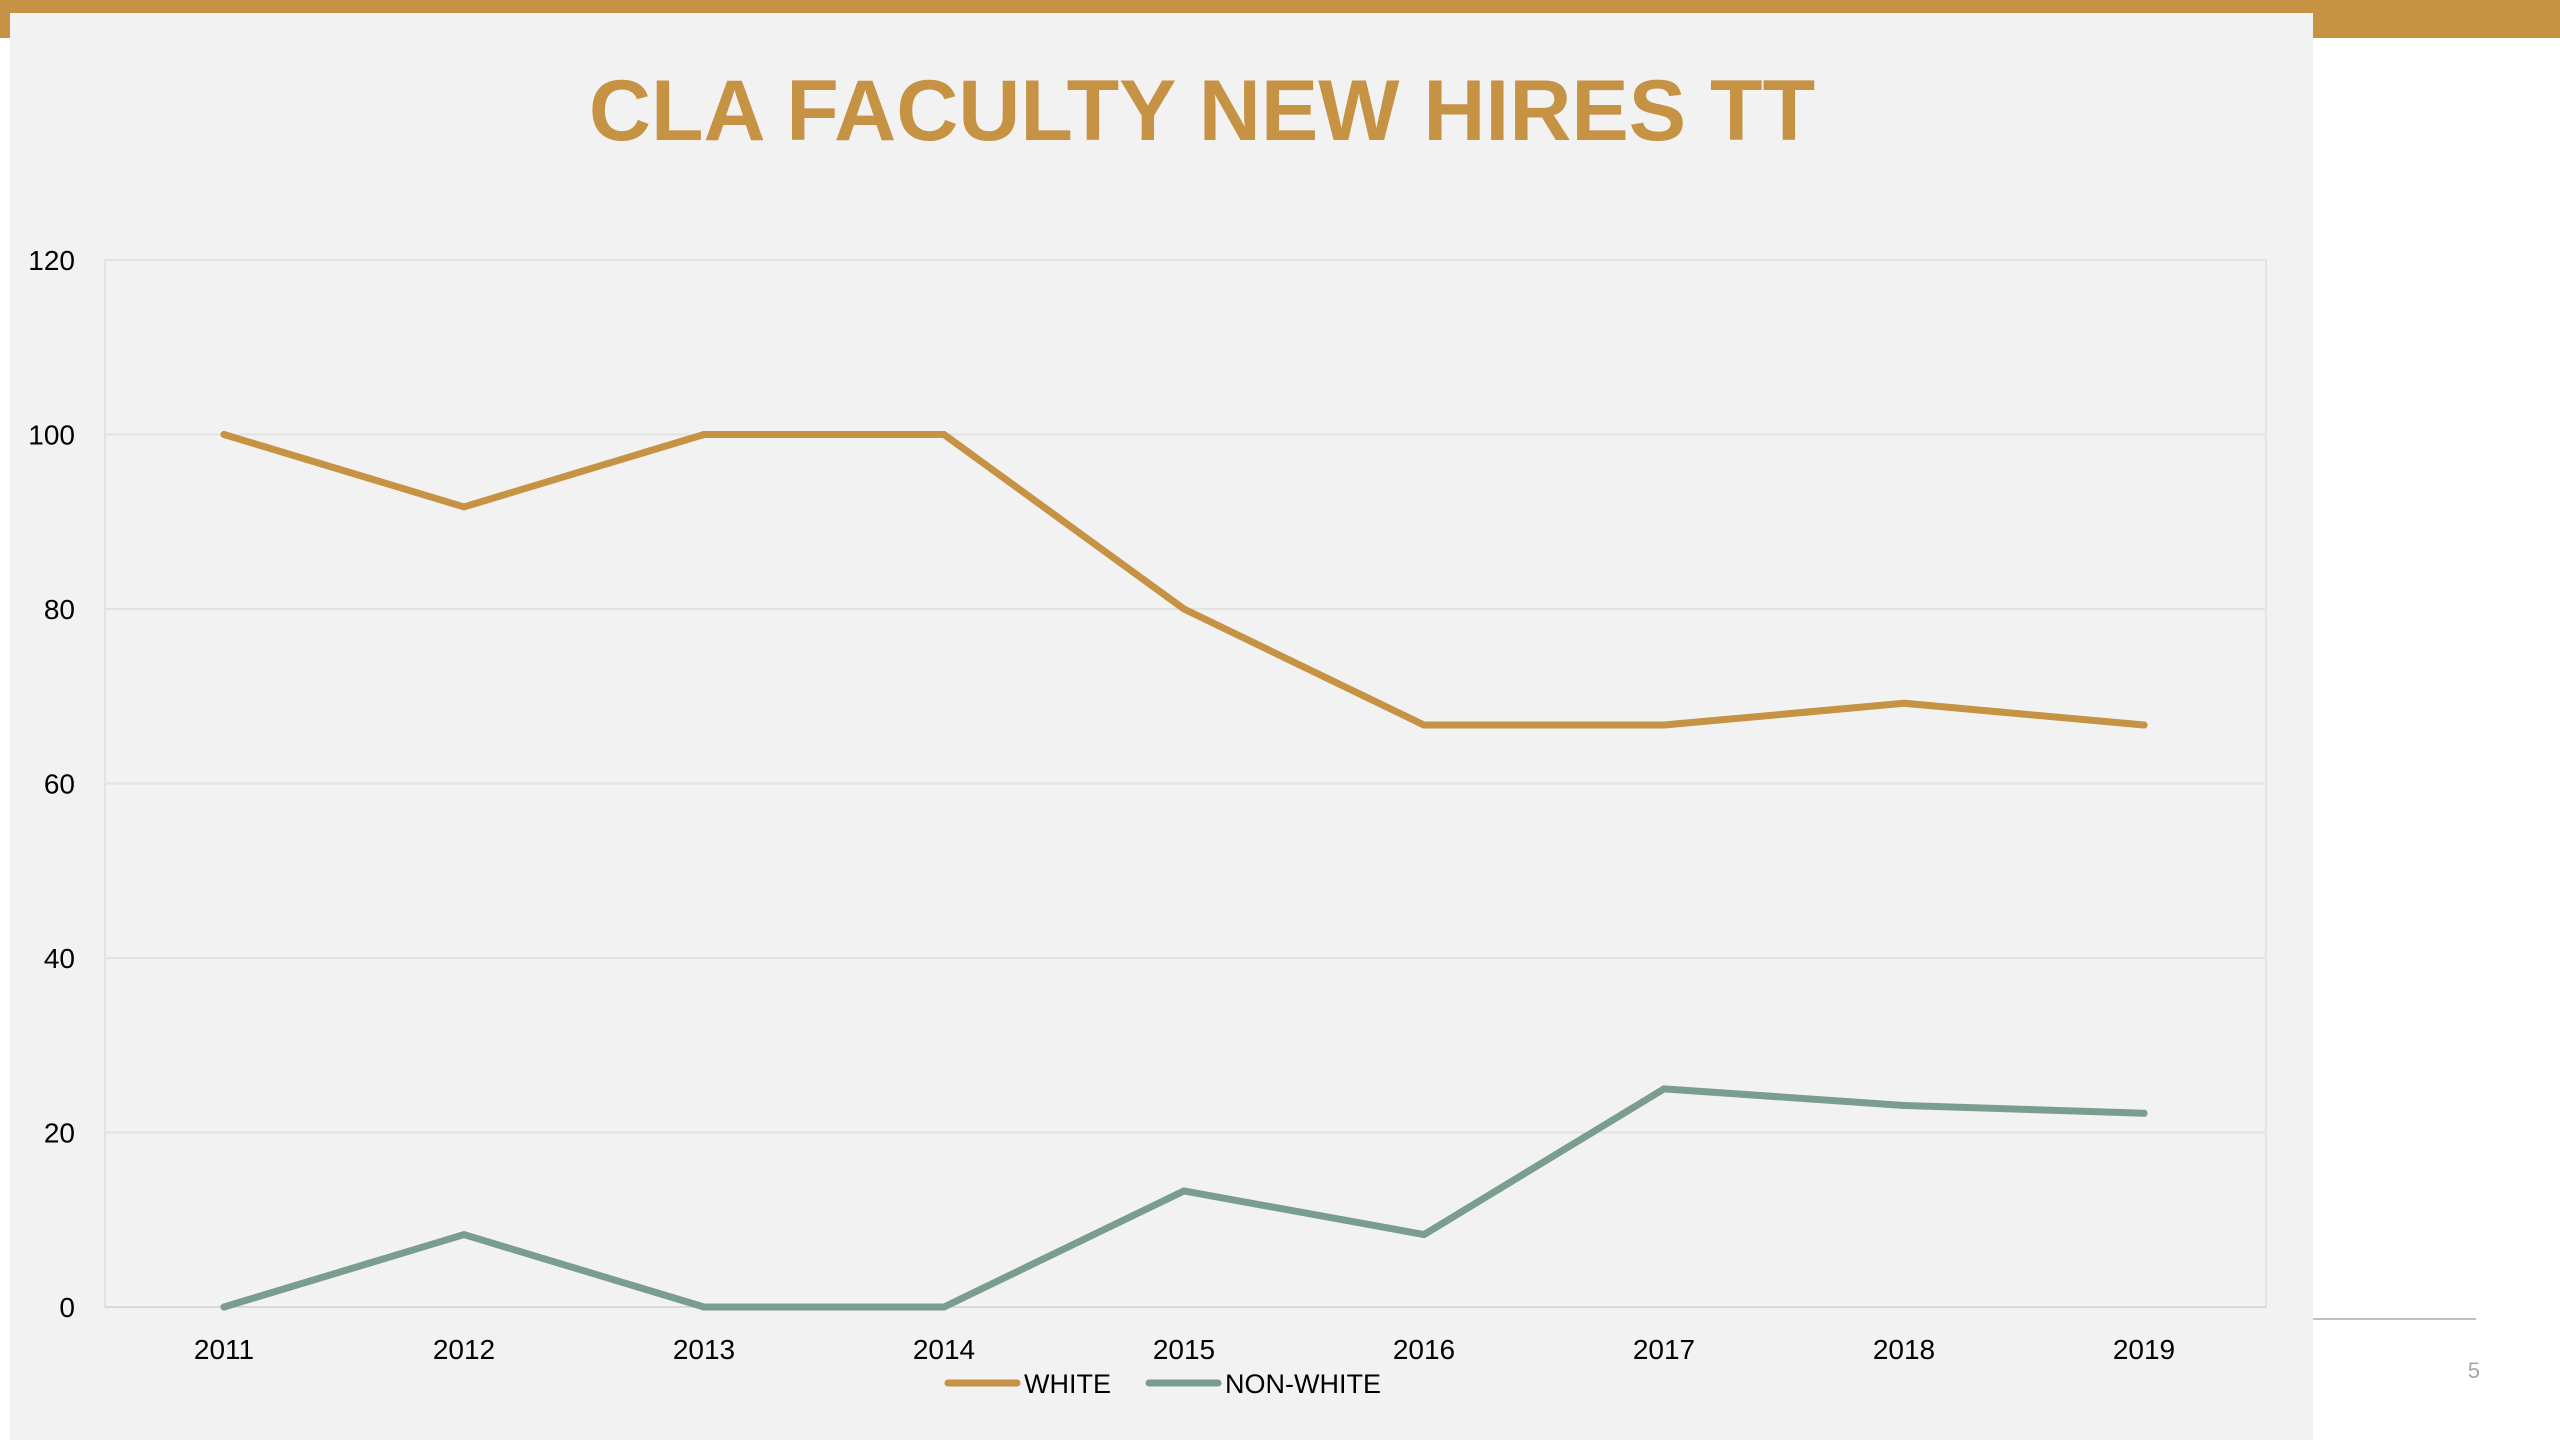  Describe the element at coordinates (2144, 1349) in the screenshot. I see `x-tick-label: 2019` at that location.